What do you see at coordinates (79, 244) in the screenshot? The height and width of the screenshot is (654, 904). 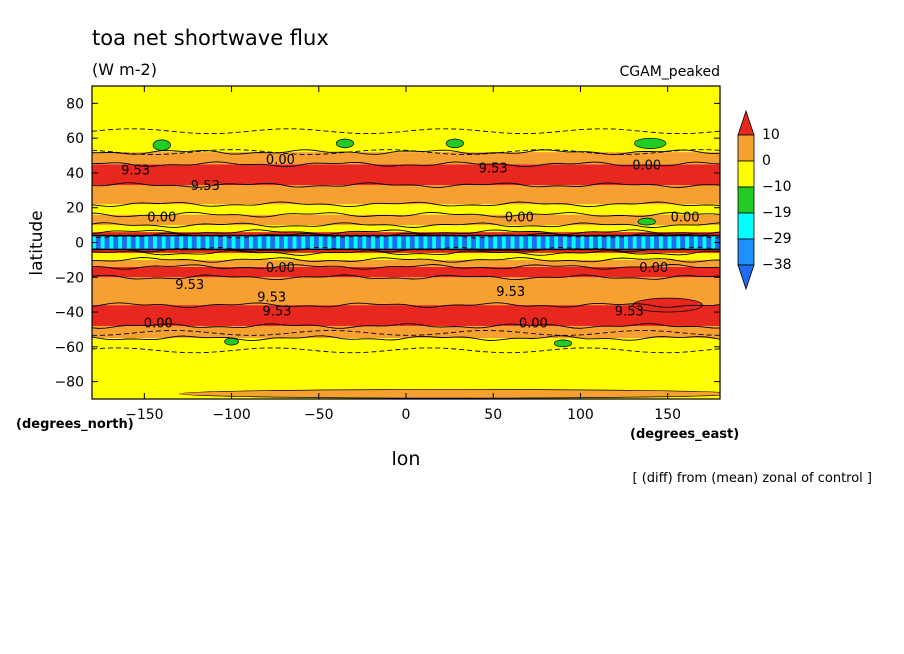 I see `y-tick-label: 0` at bounding box center [79, 244].